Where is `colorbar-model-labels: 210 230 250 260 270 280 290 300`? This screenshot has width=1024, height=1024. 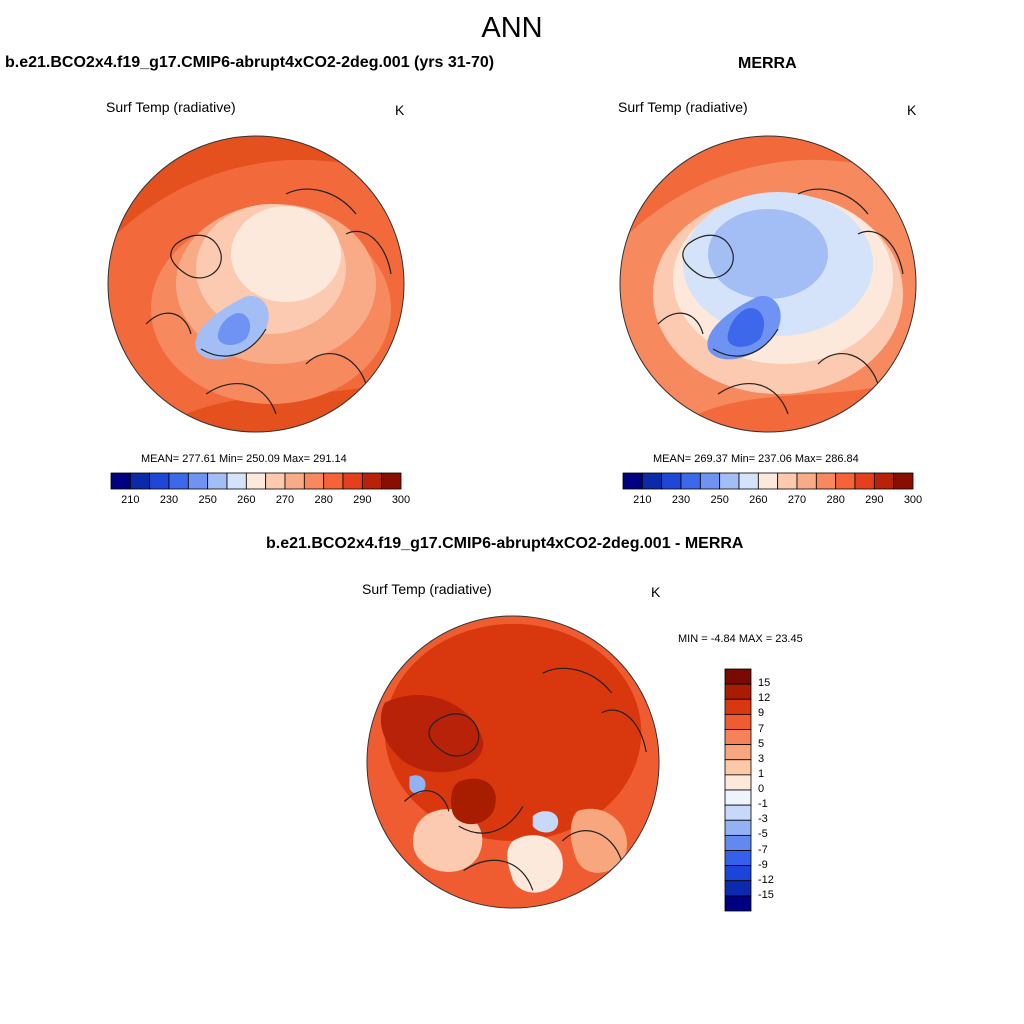
colorbar-model-labels: 210 230 250 260 270 280 290 300 is located at coordinates (260, 501).